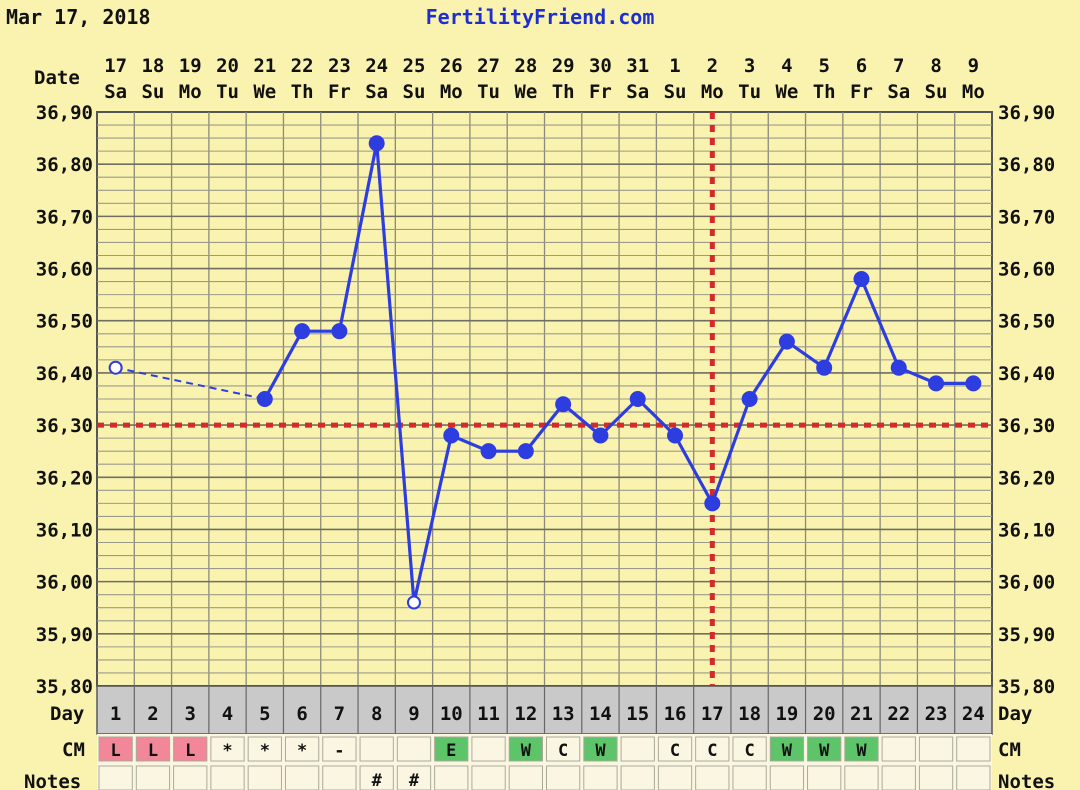 This screenshot has height=790, width=1080. I want to click on y-tick-label-left: 36,90, so click(64, 113).